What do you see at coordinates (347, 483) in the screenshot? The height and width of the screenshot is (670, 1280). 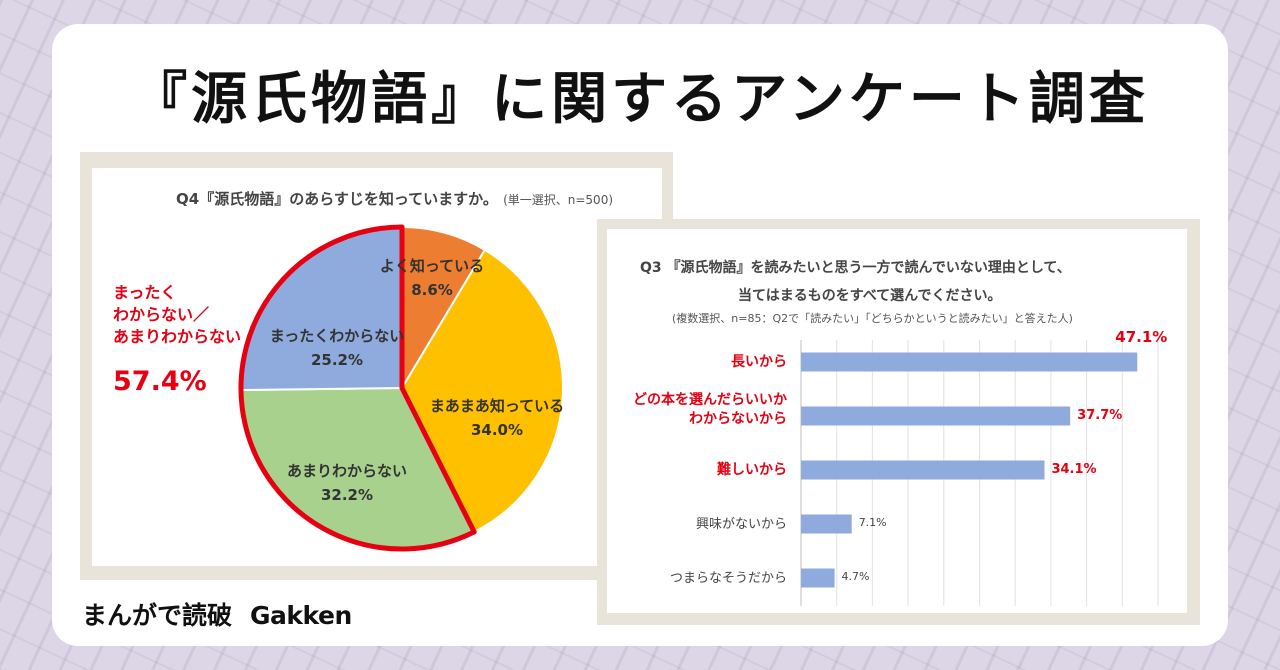 I see `pie-slice-label: あまりわからない 32.2%` at bounding box center [347, 483].